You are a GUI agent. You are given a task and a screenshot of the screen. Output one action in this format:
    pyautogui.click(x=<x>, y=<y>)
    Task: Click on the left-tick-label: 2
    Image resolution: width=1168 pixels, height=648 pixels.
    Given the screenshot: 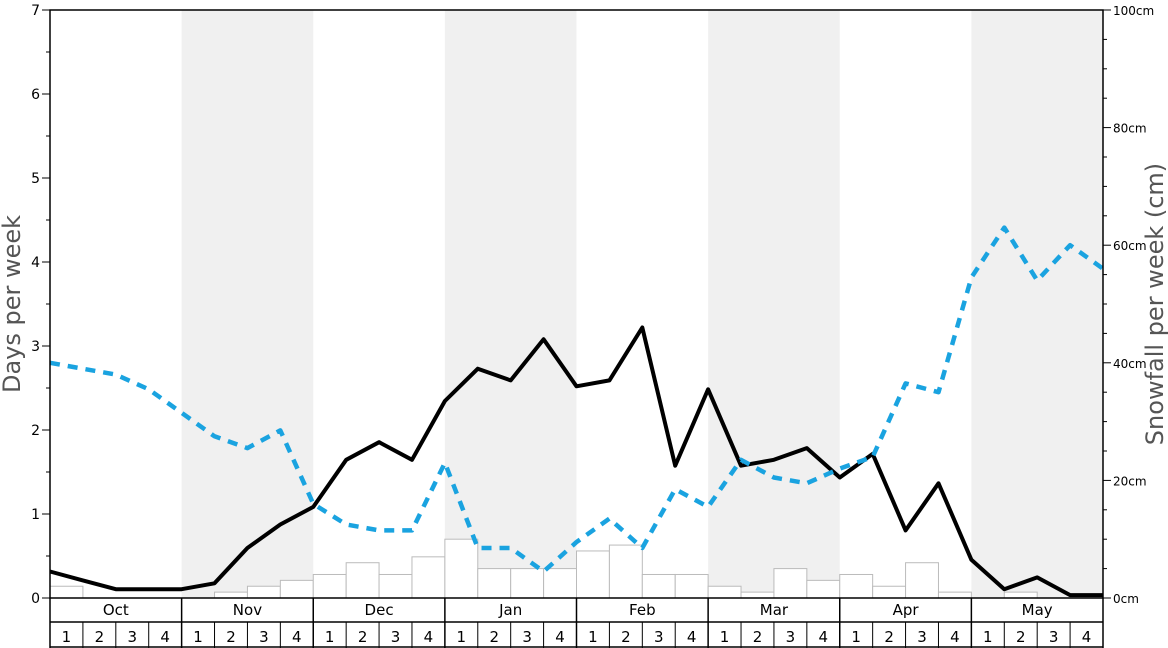 What is the action you would take?
    pyautogui.click(x=35, y=431)
    